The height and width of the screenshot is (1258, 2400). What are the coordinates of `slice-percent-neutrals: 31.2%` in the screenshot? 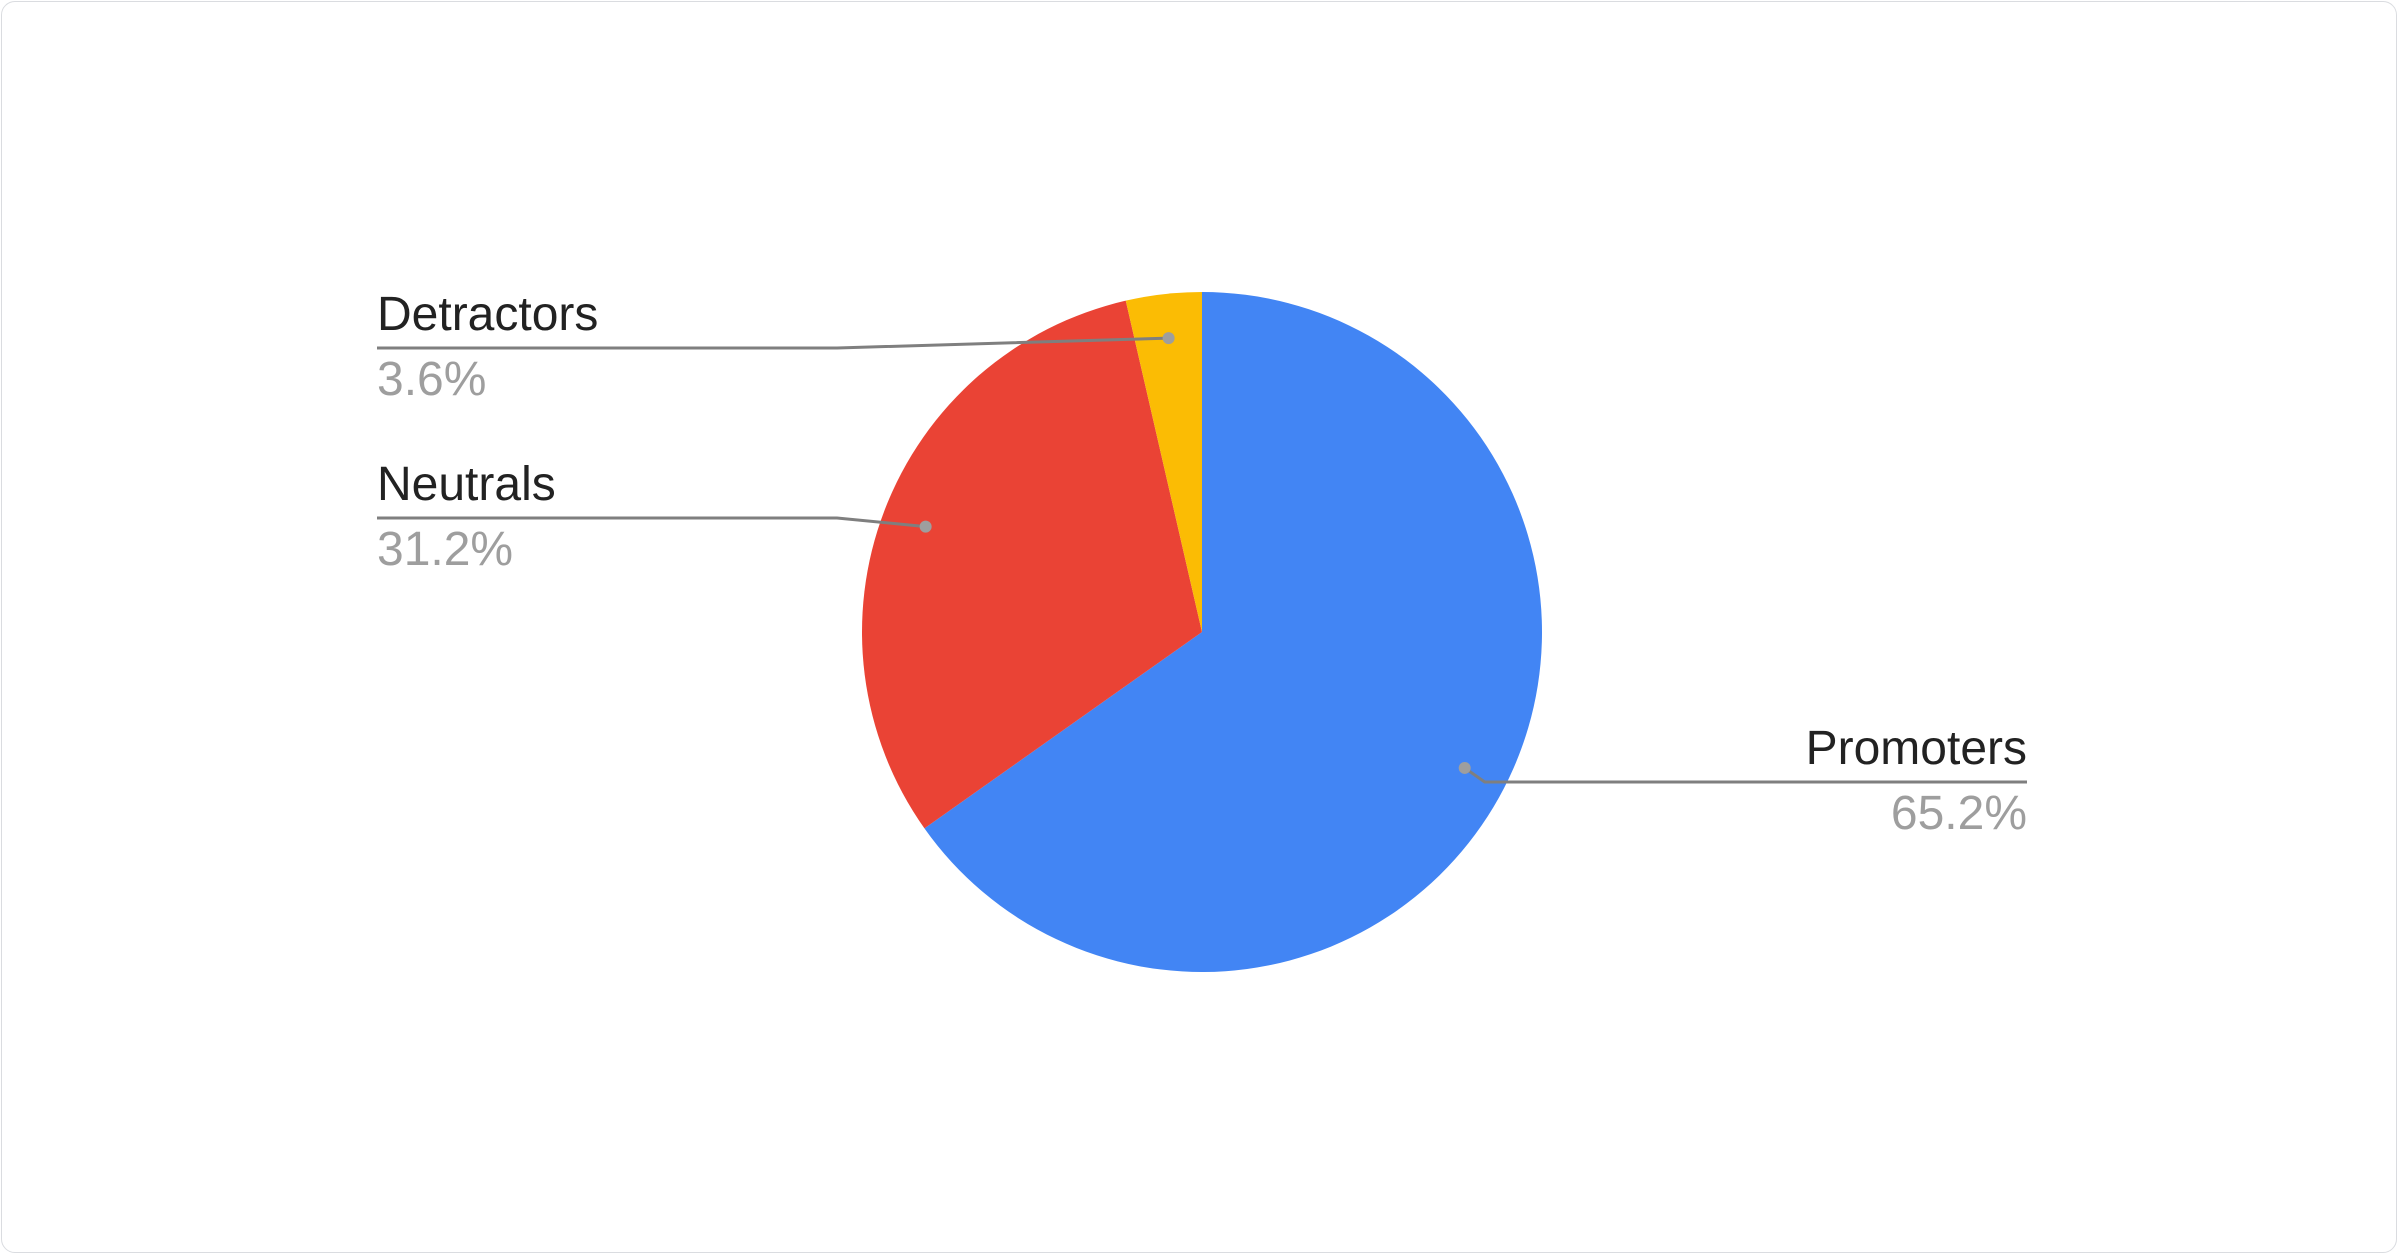 It's located at (445, 549).